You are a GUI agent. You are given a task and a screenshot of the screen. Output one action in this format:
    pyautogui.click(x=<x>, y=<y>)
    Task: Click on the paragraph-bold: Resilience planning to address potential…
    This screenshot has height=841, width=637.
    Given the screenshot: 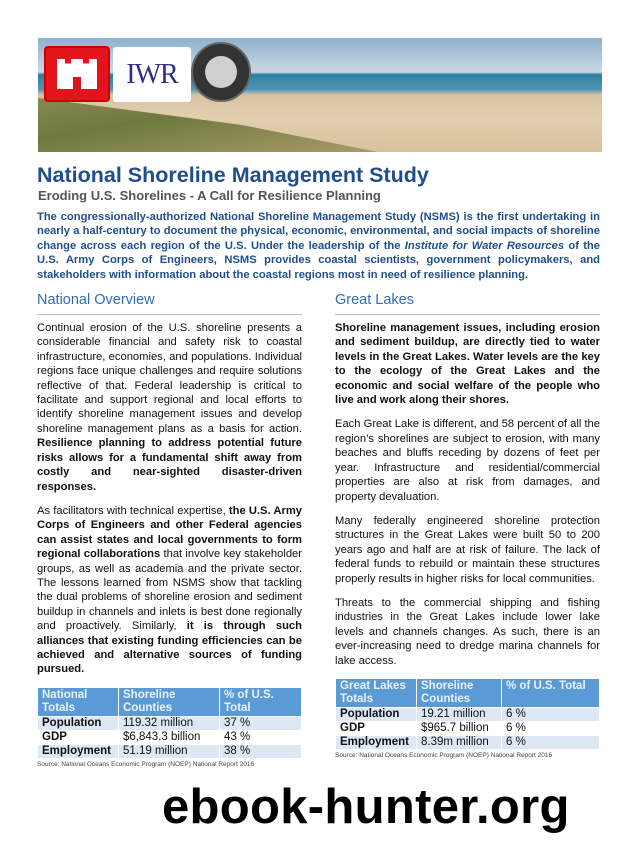 What is the action you would take?
    pyautogui.click(x=169, y=465)
    